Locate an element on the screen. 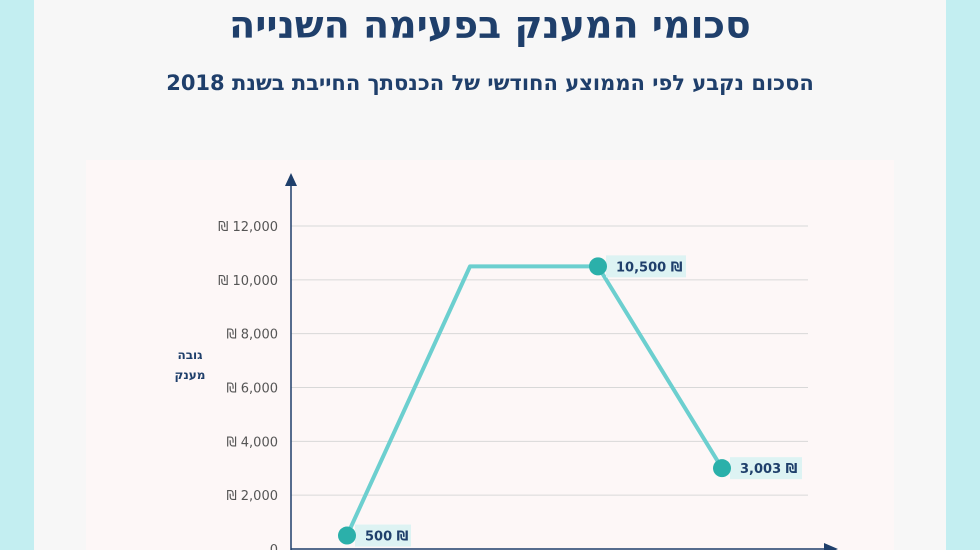 The width and height of the screenshot is (980, 550). y-axis-arrow is located at coordinates (291, 179).